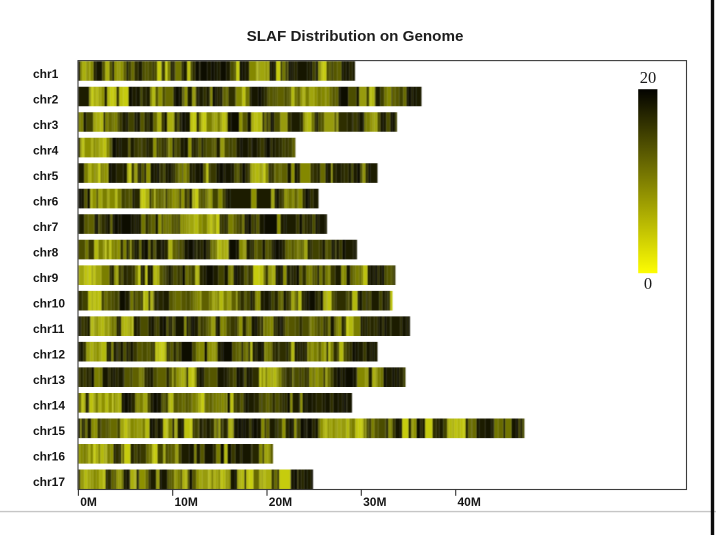 The width and height of the screenshot is (716, 535). Describe the element at coordinates (46, 278) in the screenshot. I see `svg-text: chr9` at that location.